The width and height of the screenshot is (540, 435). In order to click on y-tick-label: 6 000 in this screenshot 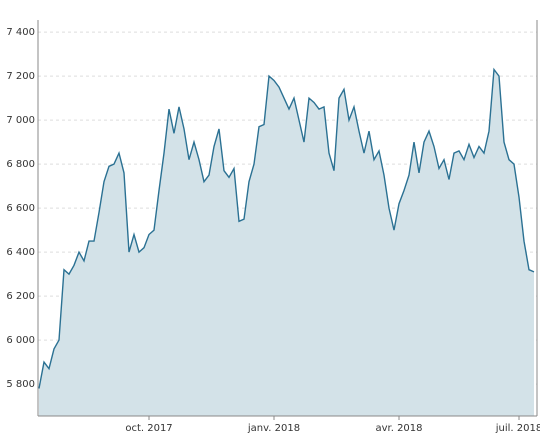, I will do `click(20, 340)`.